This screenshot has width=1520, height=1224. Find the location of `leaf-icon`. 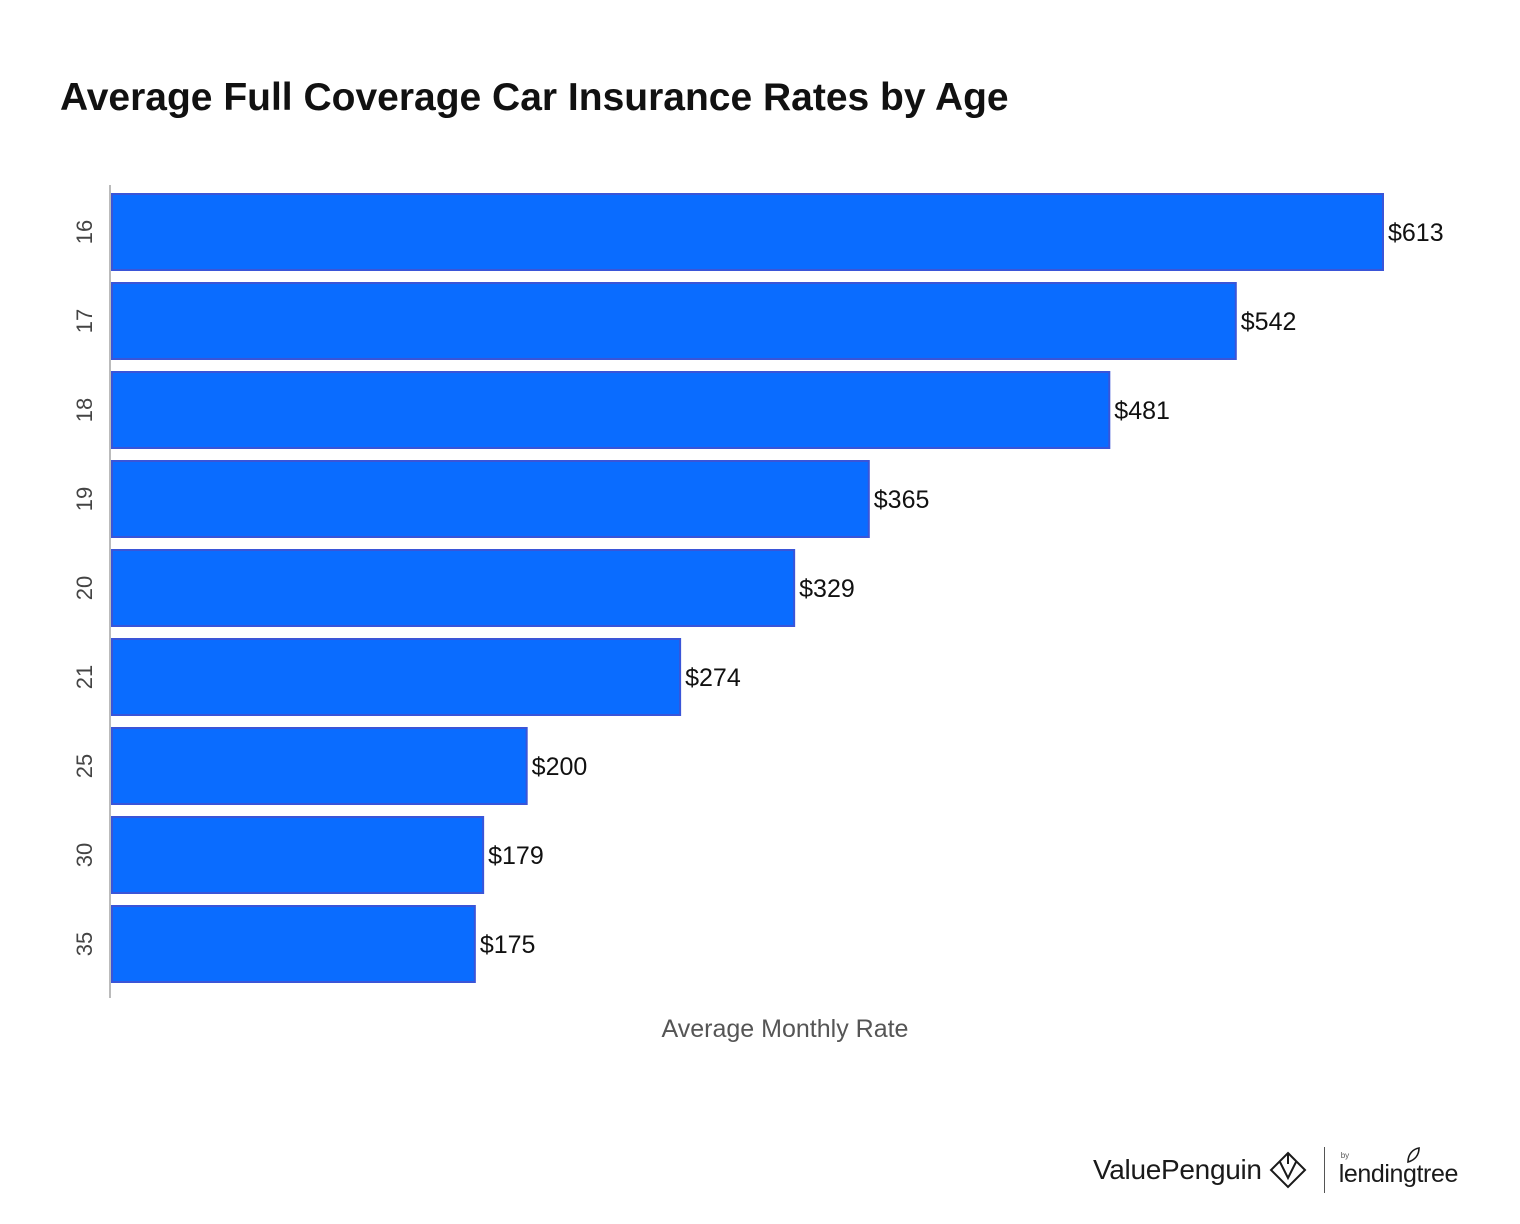

leaf-icon is located at coordinates (1413, 1155).